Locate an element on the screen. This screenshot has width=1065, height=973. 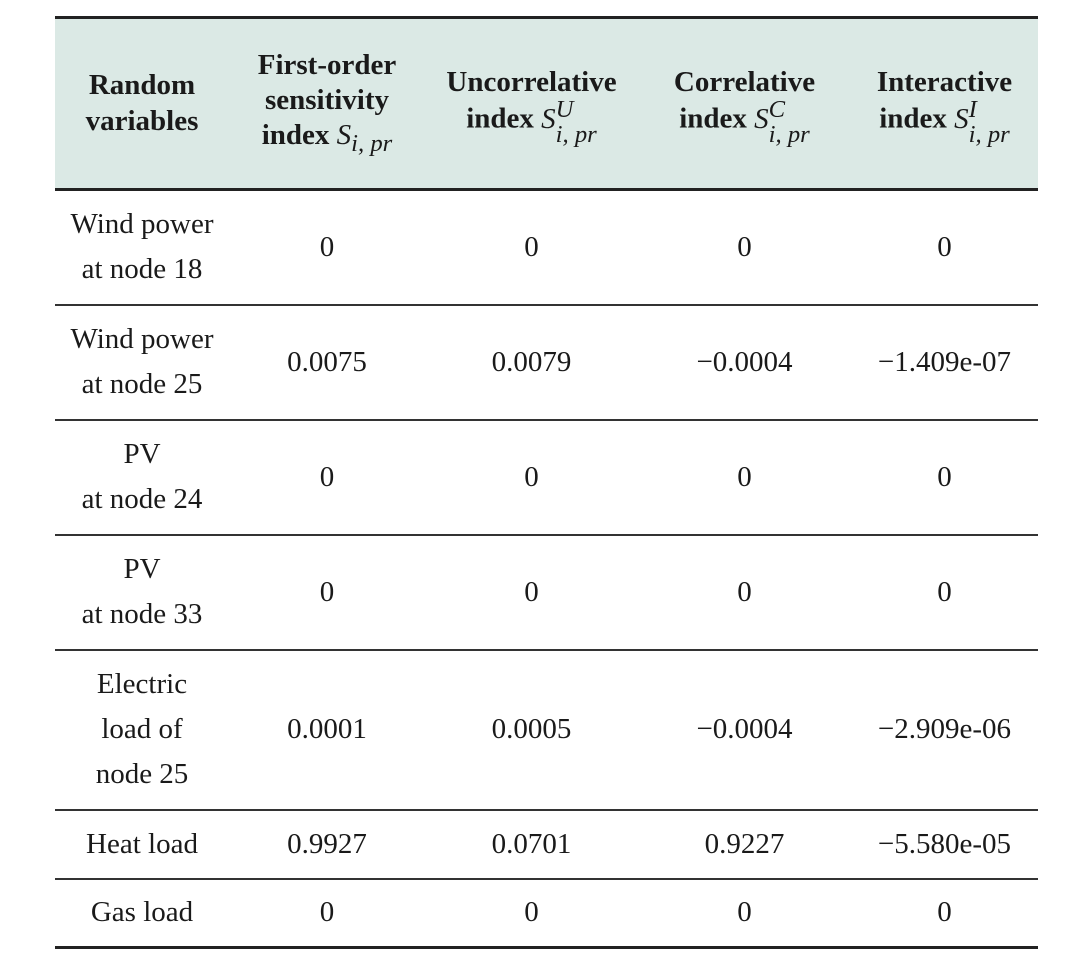
value-cell: −1.409e-07 is located at coordinates (944, 362).